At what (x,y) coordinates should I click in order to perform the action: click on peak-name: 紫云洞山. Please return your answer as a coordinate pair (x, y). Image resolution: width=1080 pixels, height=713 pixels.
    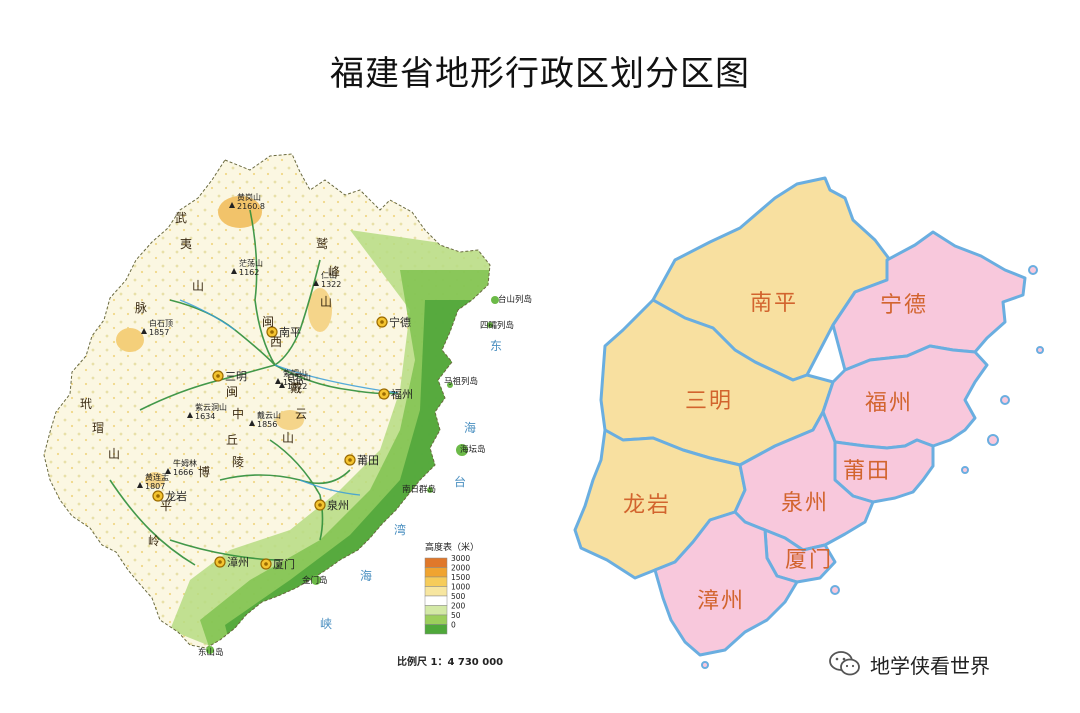
    Looking at the image, I should click on (211, 407).